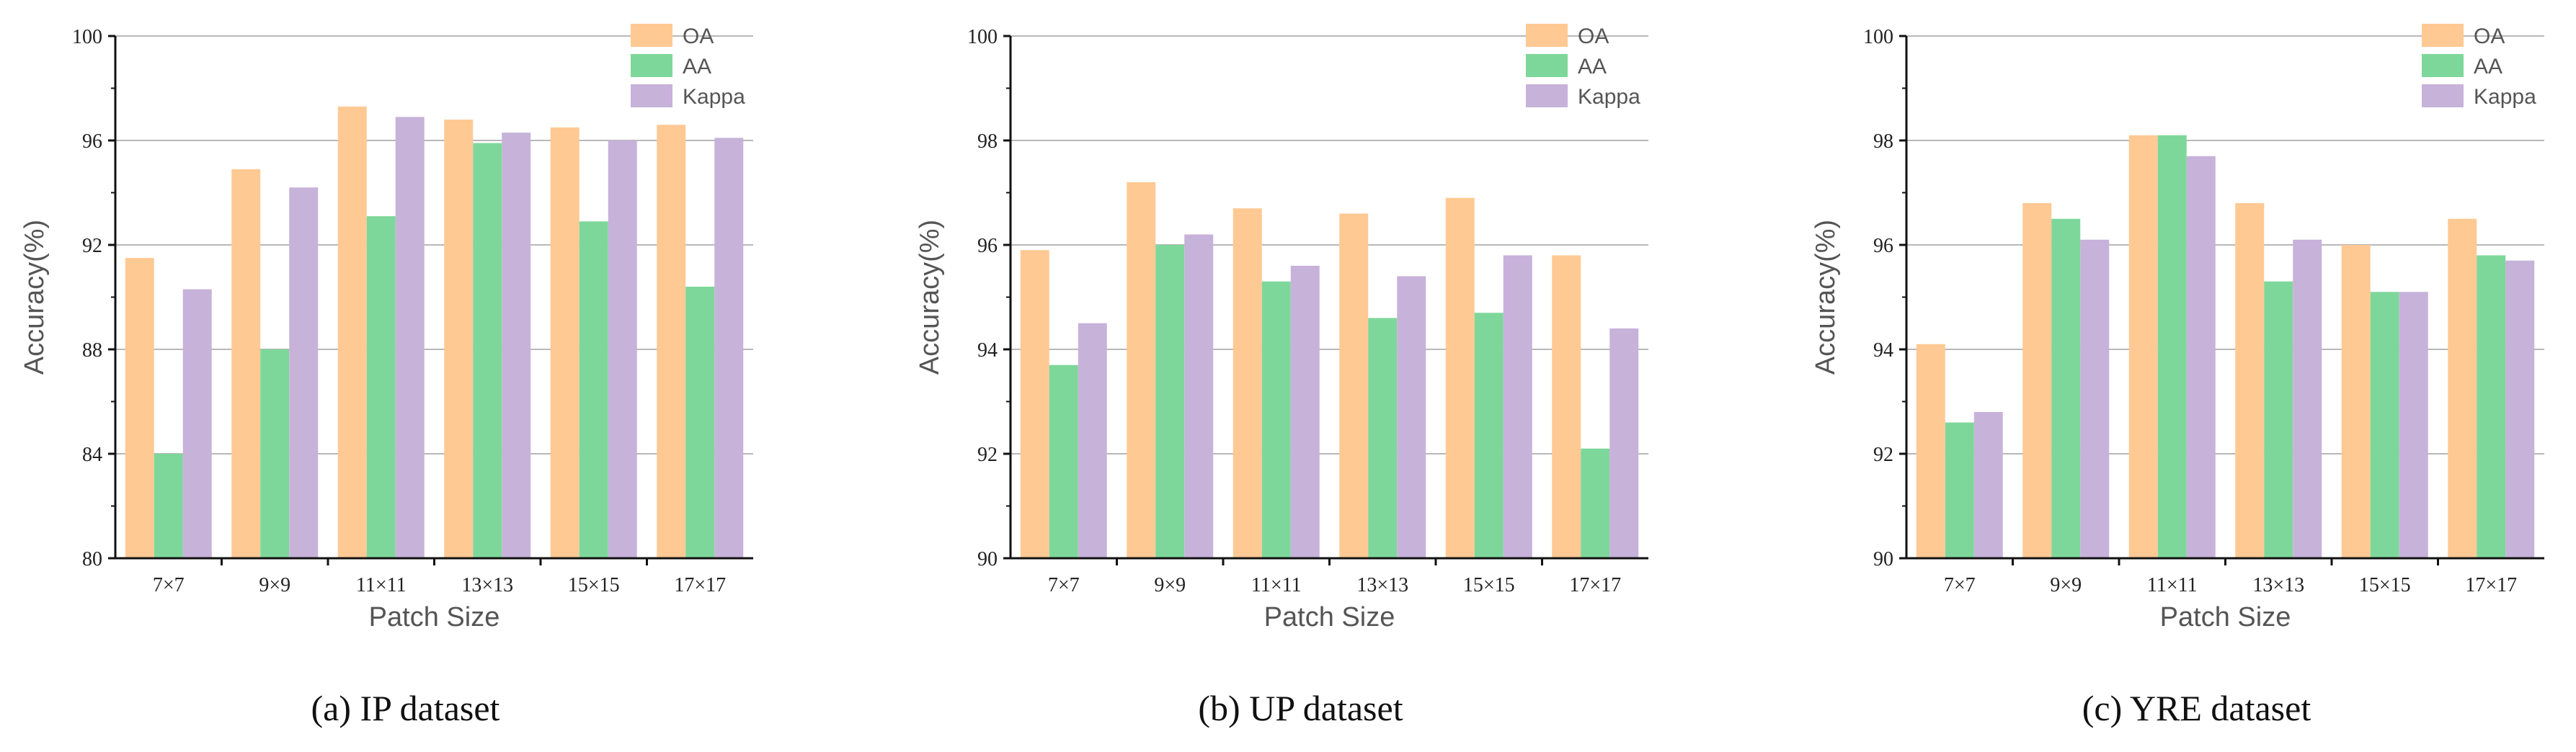  What do you see at coordinates (1489, 435) in the screenshot?
I see `bar-aa-5: AA 15×15: 94.7` at bounding box center [1489, 435].